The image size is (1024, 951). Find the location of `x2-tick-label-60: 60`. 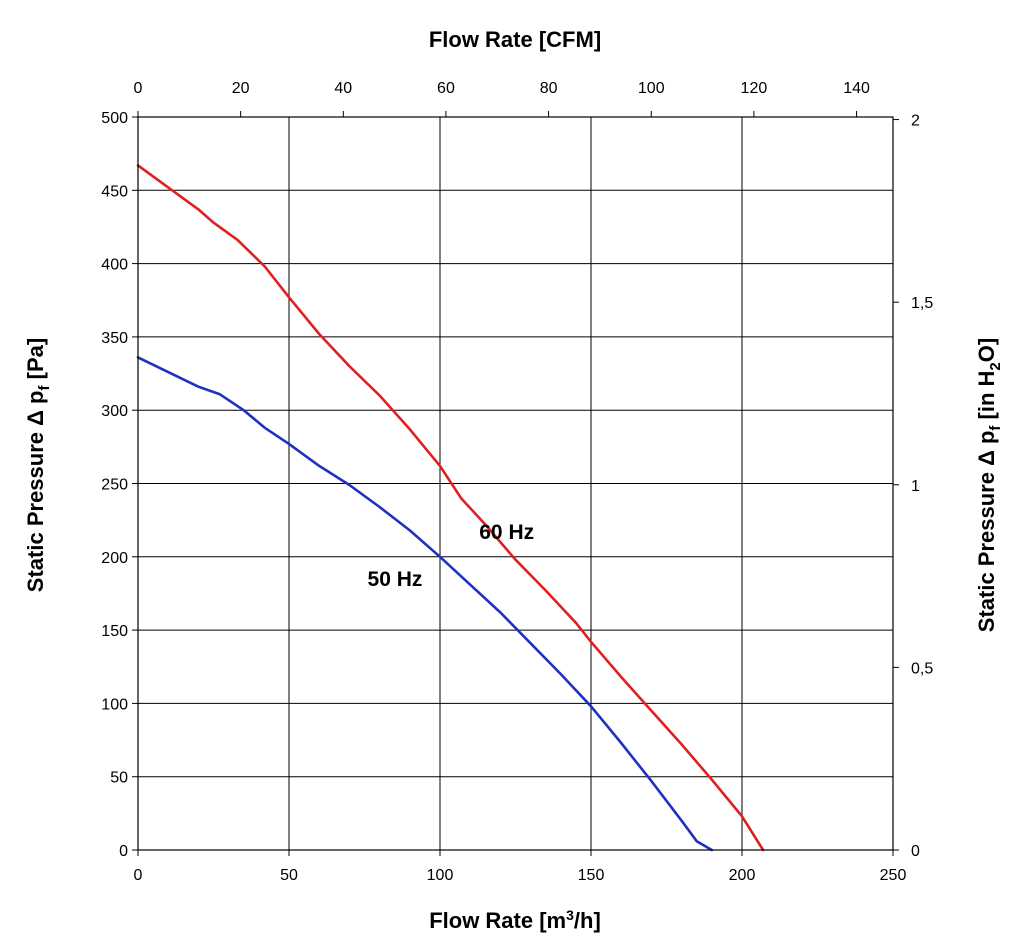

x2-tick-label-60: 60 is located at coordinates (446, 88).